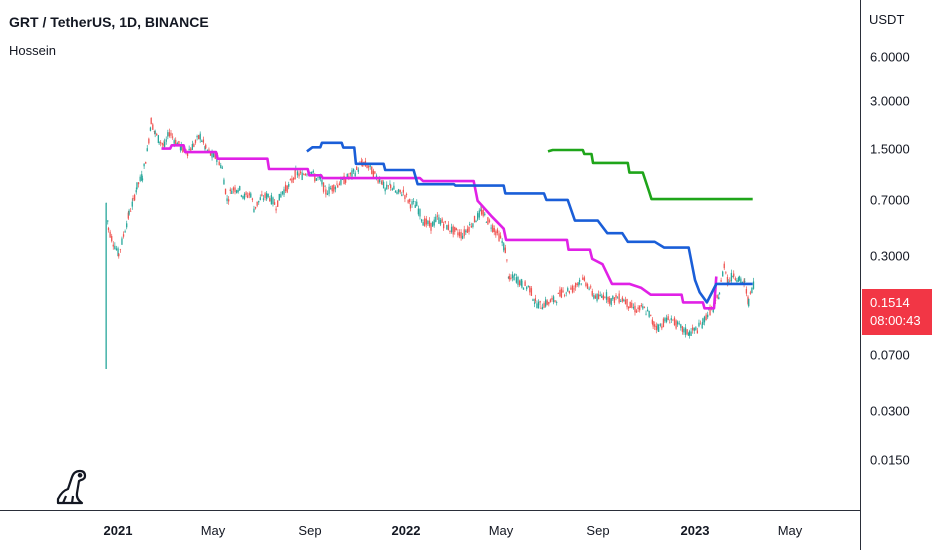 The width and height of the screenshot is (932, 550). What do you see at coordinates (890, 355) in the screenshot?
I see `price-tick: 0.0700` at bounding box center [890, 355].